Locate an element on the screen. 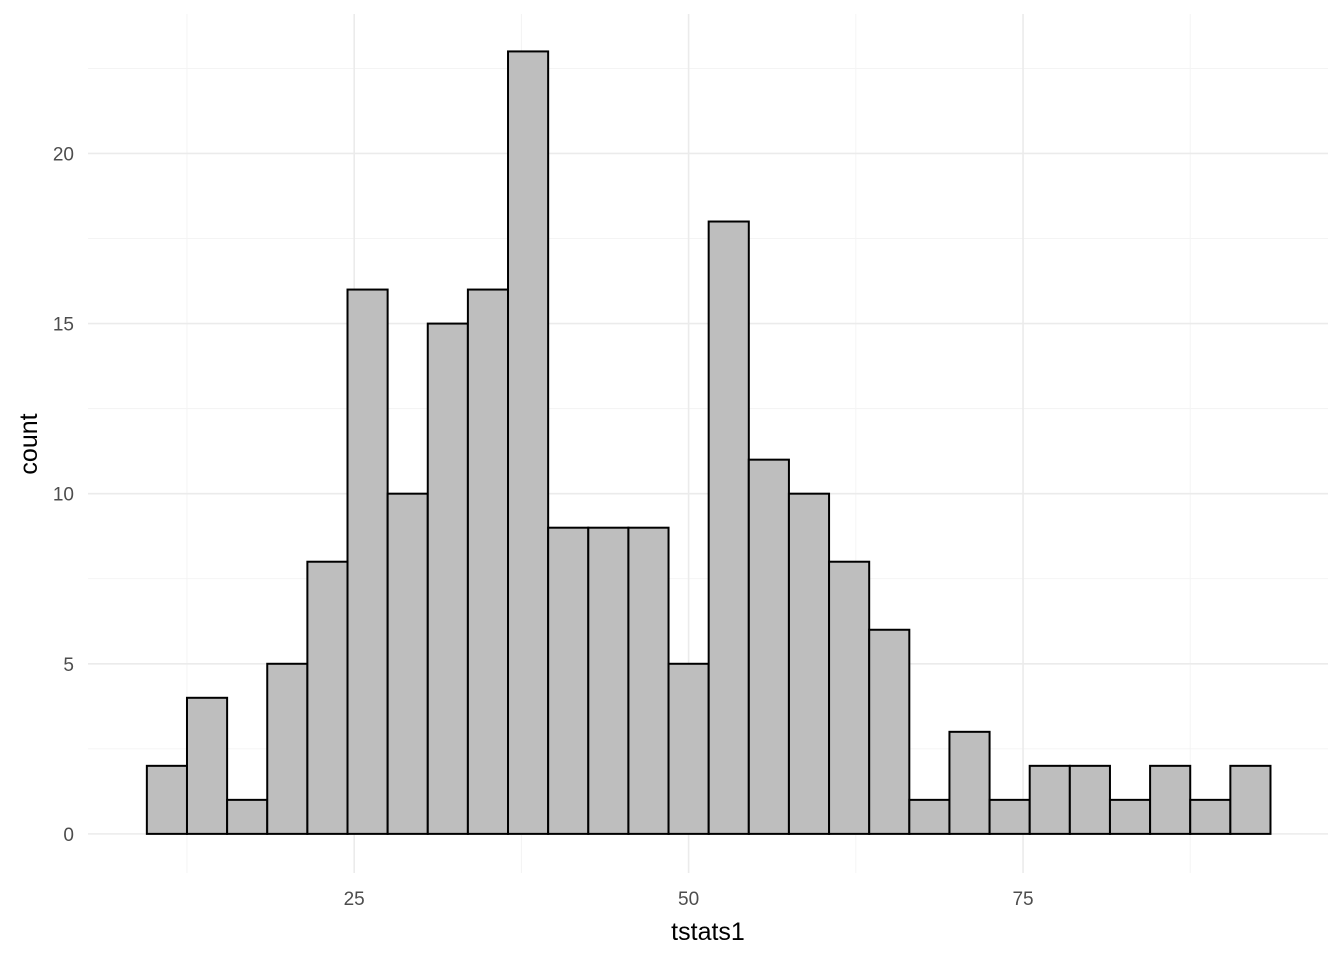 The image size is (1344, 960). y-tick-label: 0 is located at coordinates (68, 835).